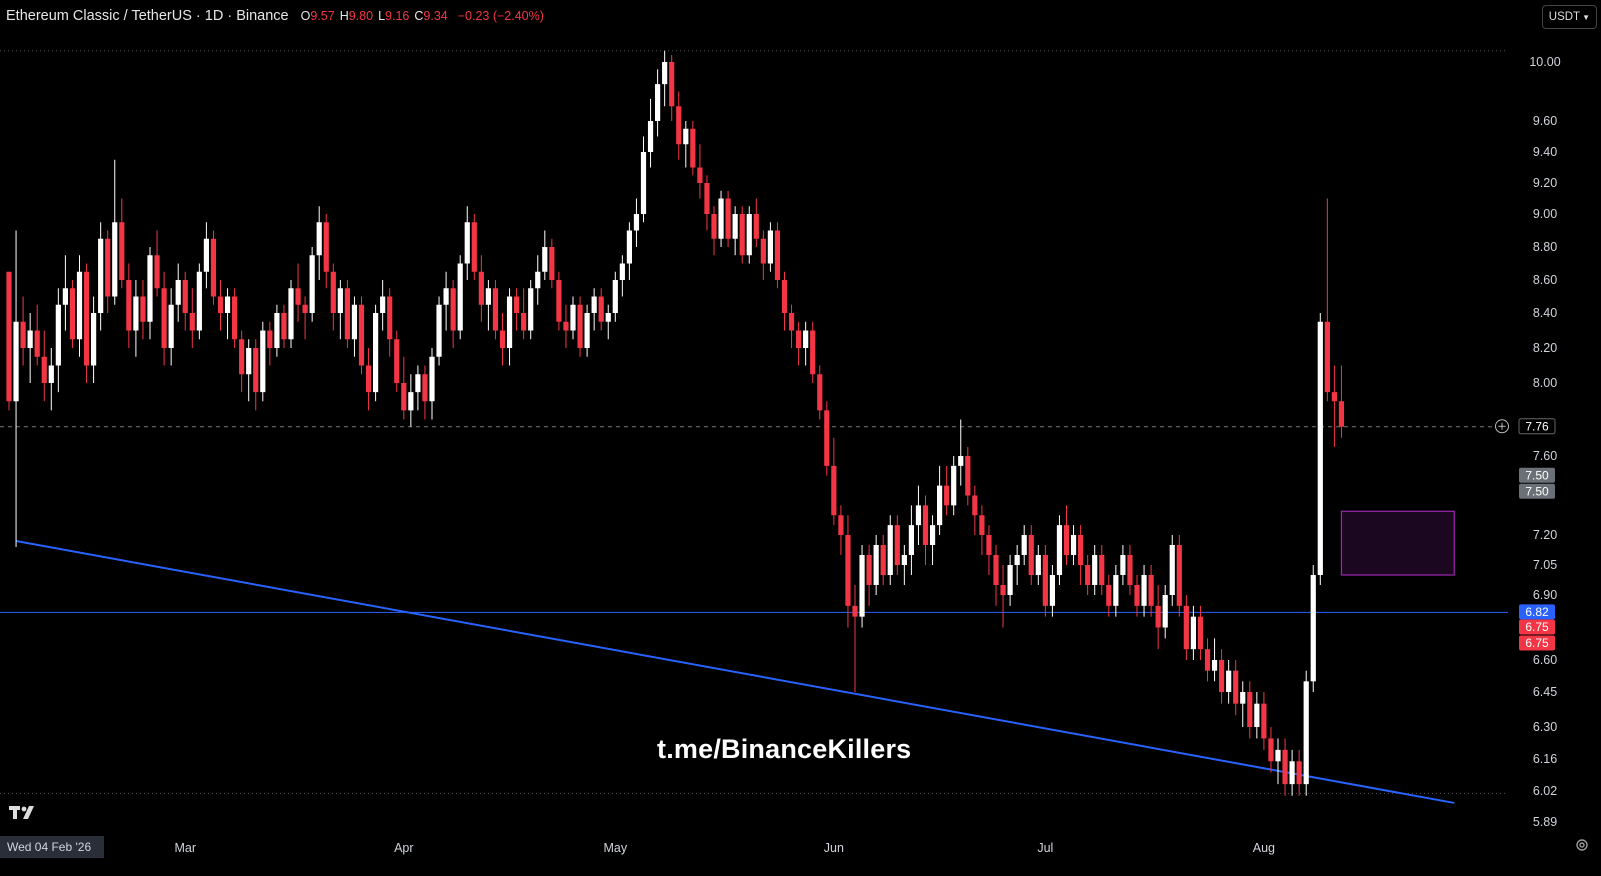 The image size is (1601, 876). I want to click on currency-button: USDT ▼, so click(1569, 17).